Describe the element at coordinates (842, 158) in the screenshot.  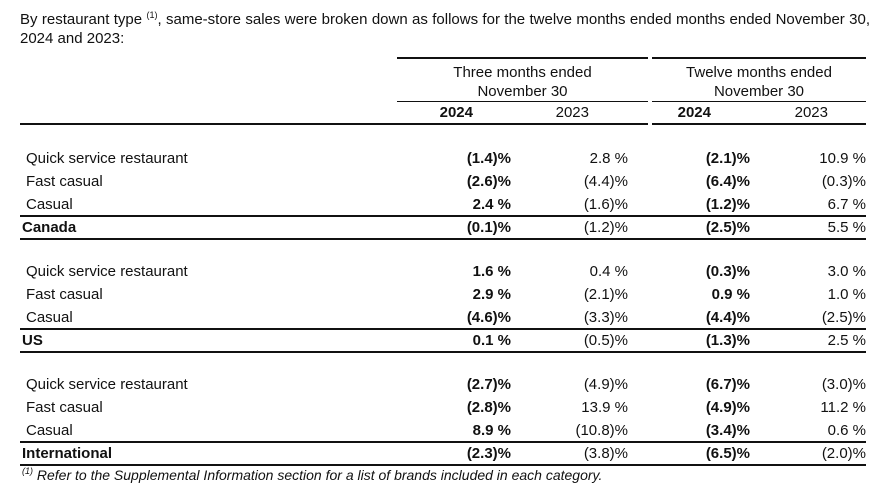
I see `row-value: 10.9 %` at that location.